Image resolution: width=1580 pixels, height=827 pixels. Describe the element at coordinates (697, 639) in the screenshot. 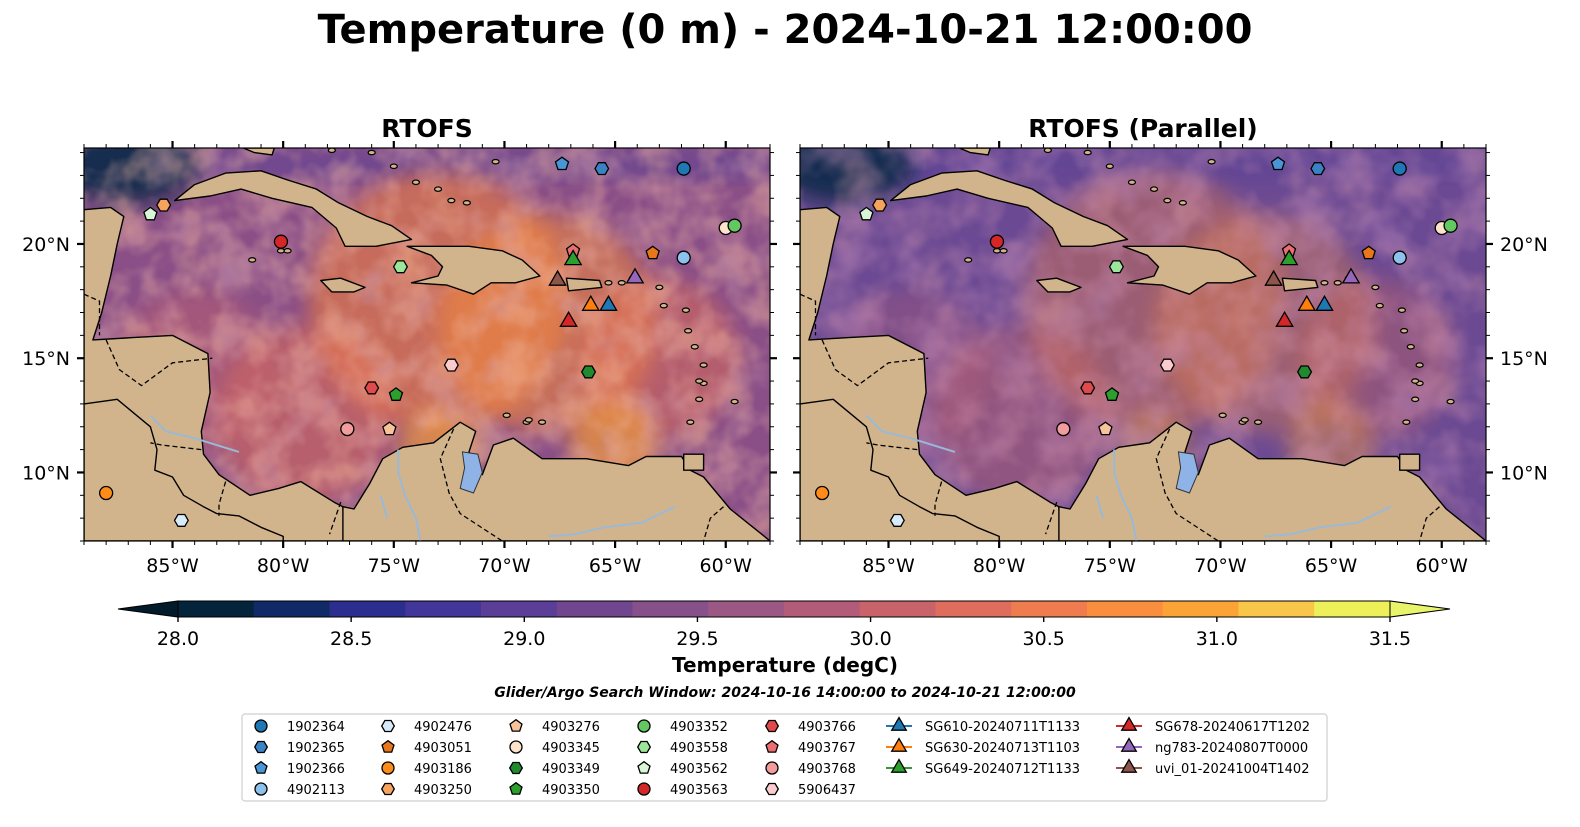

I see `colorbar-tick-label: 29.5` at that location.